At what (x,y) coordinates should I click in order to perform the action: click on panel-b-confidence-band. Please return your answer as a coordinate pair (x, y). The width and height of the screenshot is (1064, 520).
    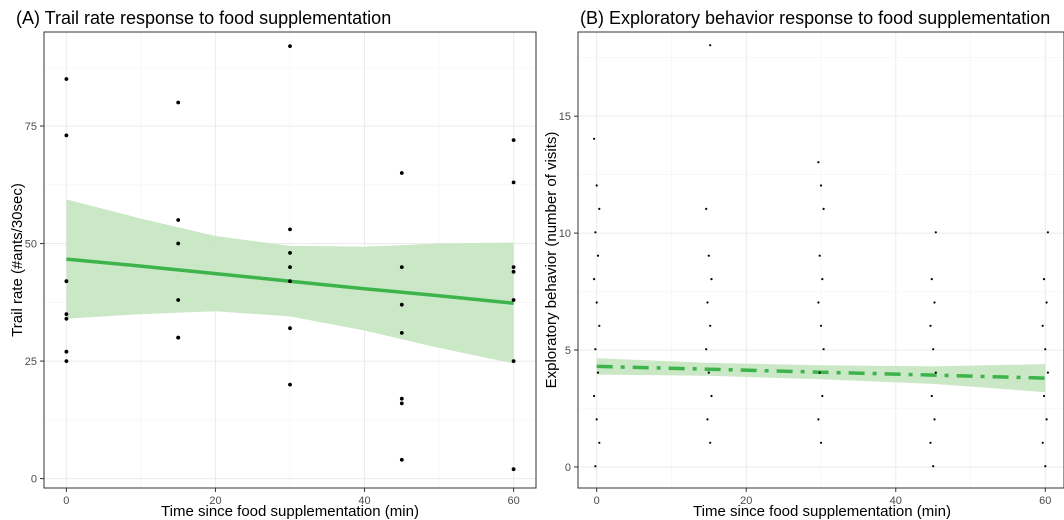
    Looking at the image, I should click on (821, 375).